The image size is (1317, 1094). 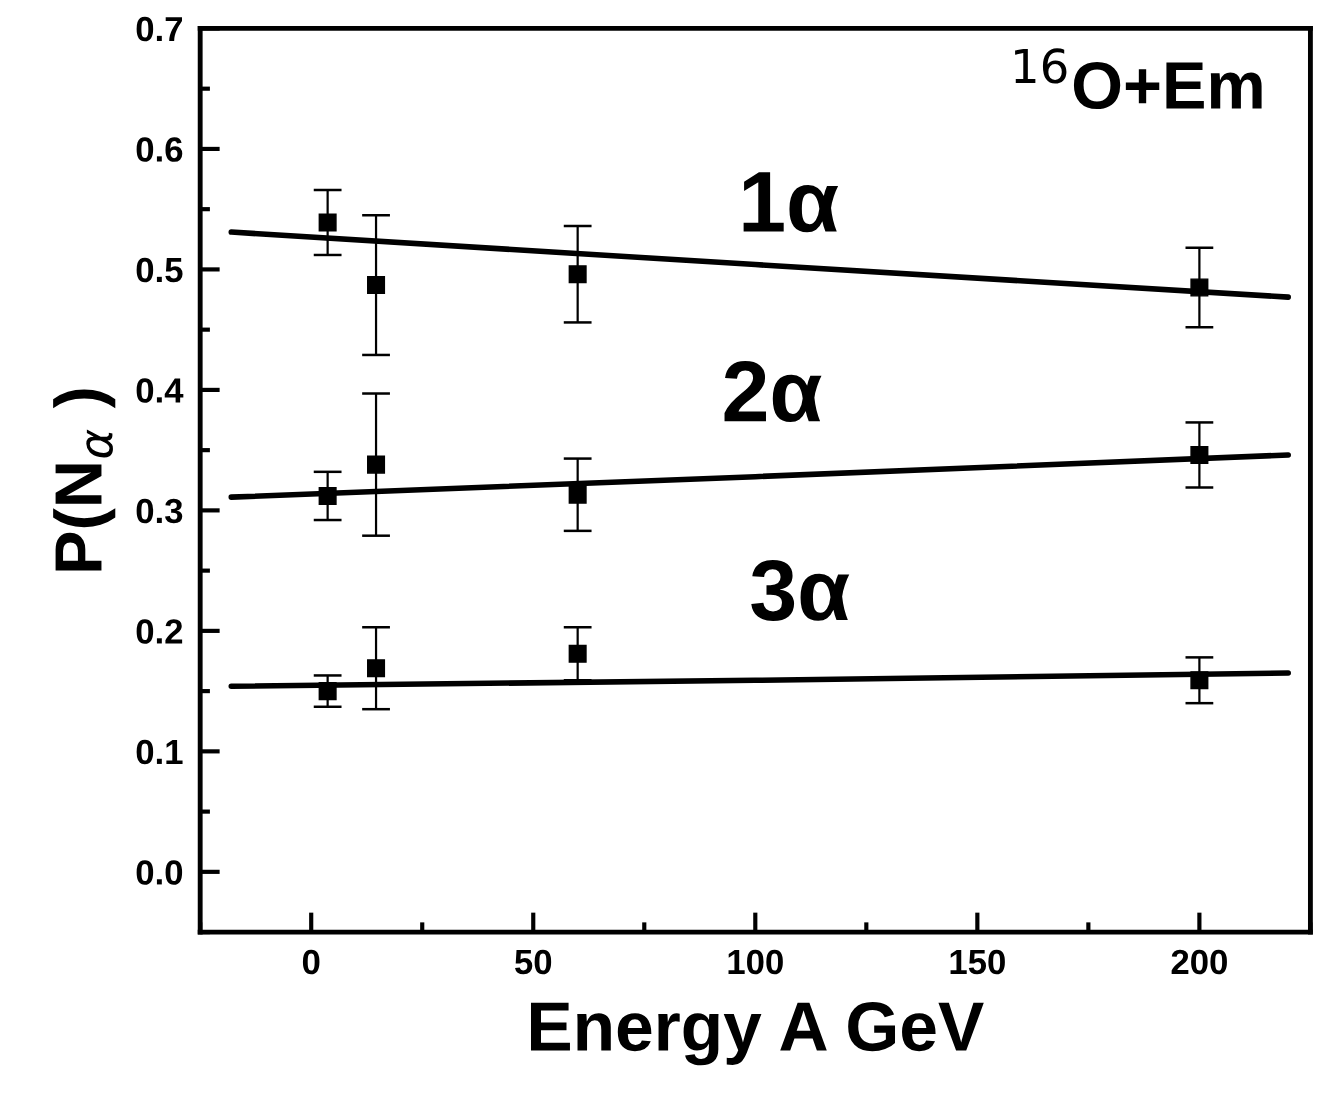 I want to click on annotation: 2α, so click(x=773, y=392).